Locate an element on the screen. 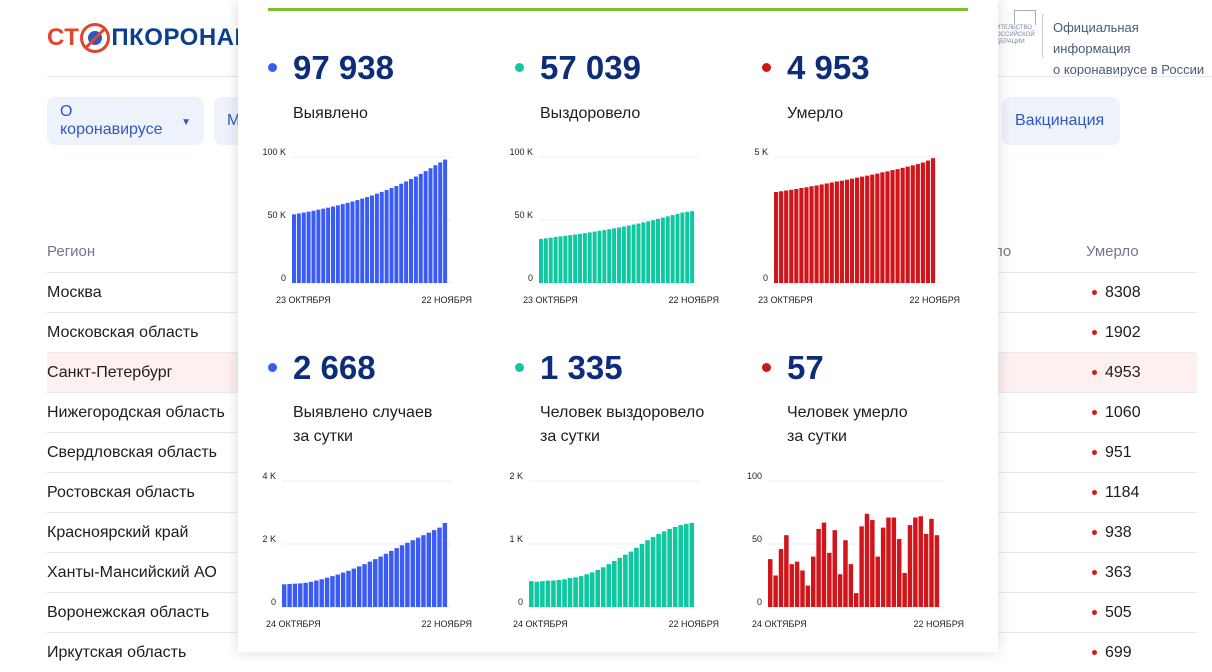 The height and width of the screenshot is (672, 1212). column-header-died: Умерло is located at coordinates (1112, 251).